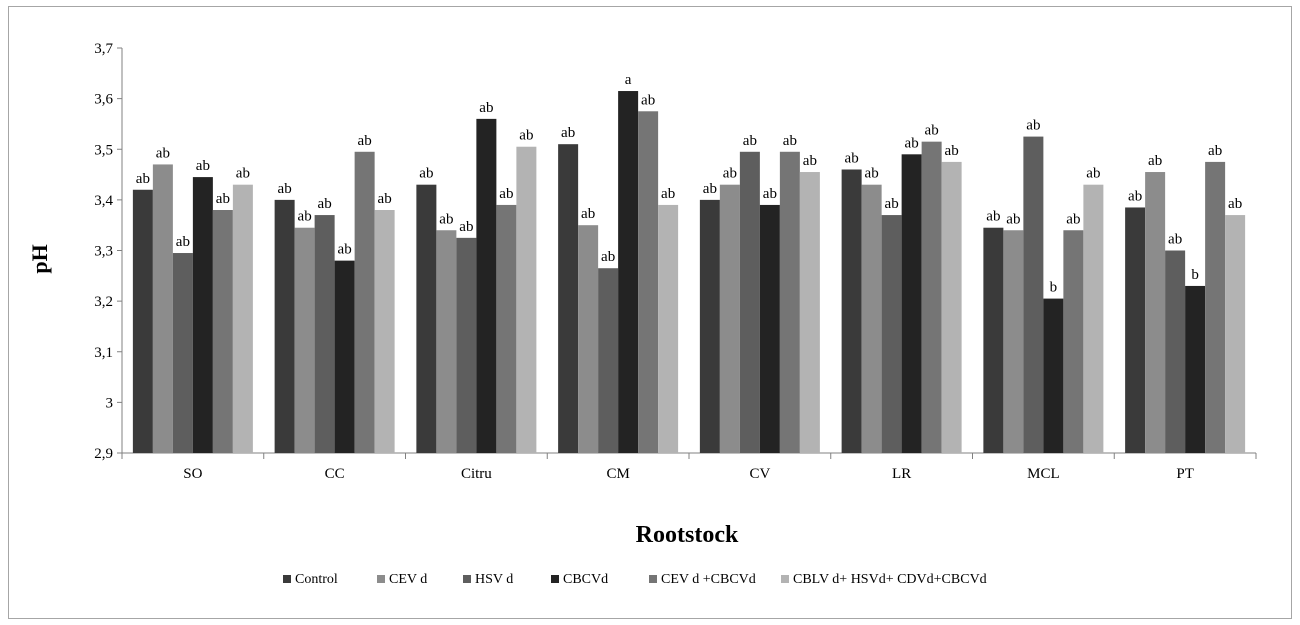  What do you see at coordinates (103, 454) in the screenshot?
I see `y-tick-label: 2,9` at bounding box center [103, 454].